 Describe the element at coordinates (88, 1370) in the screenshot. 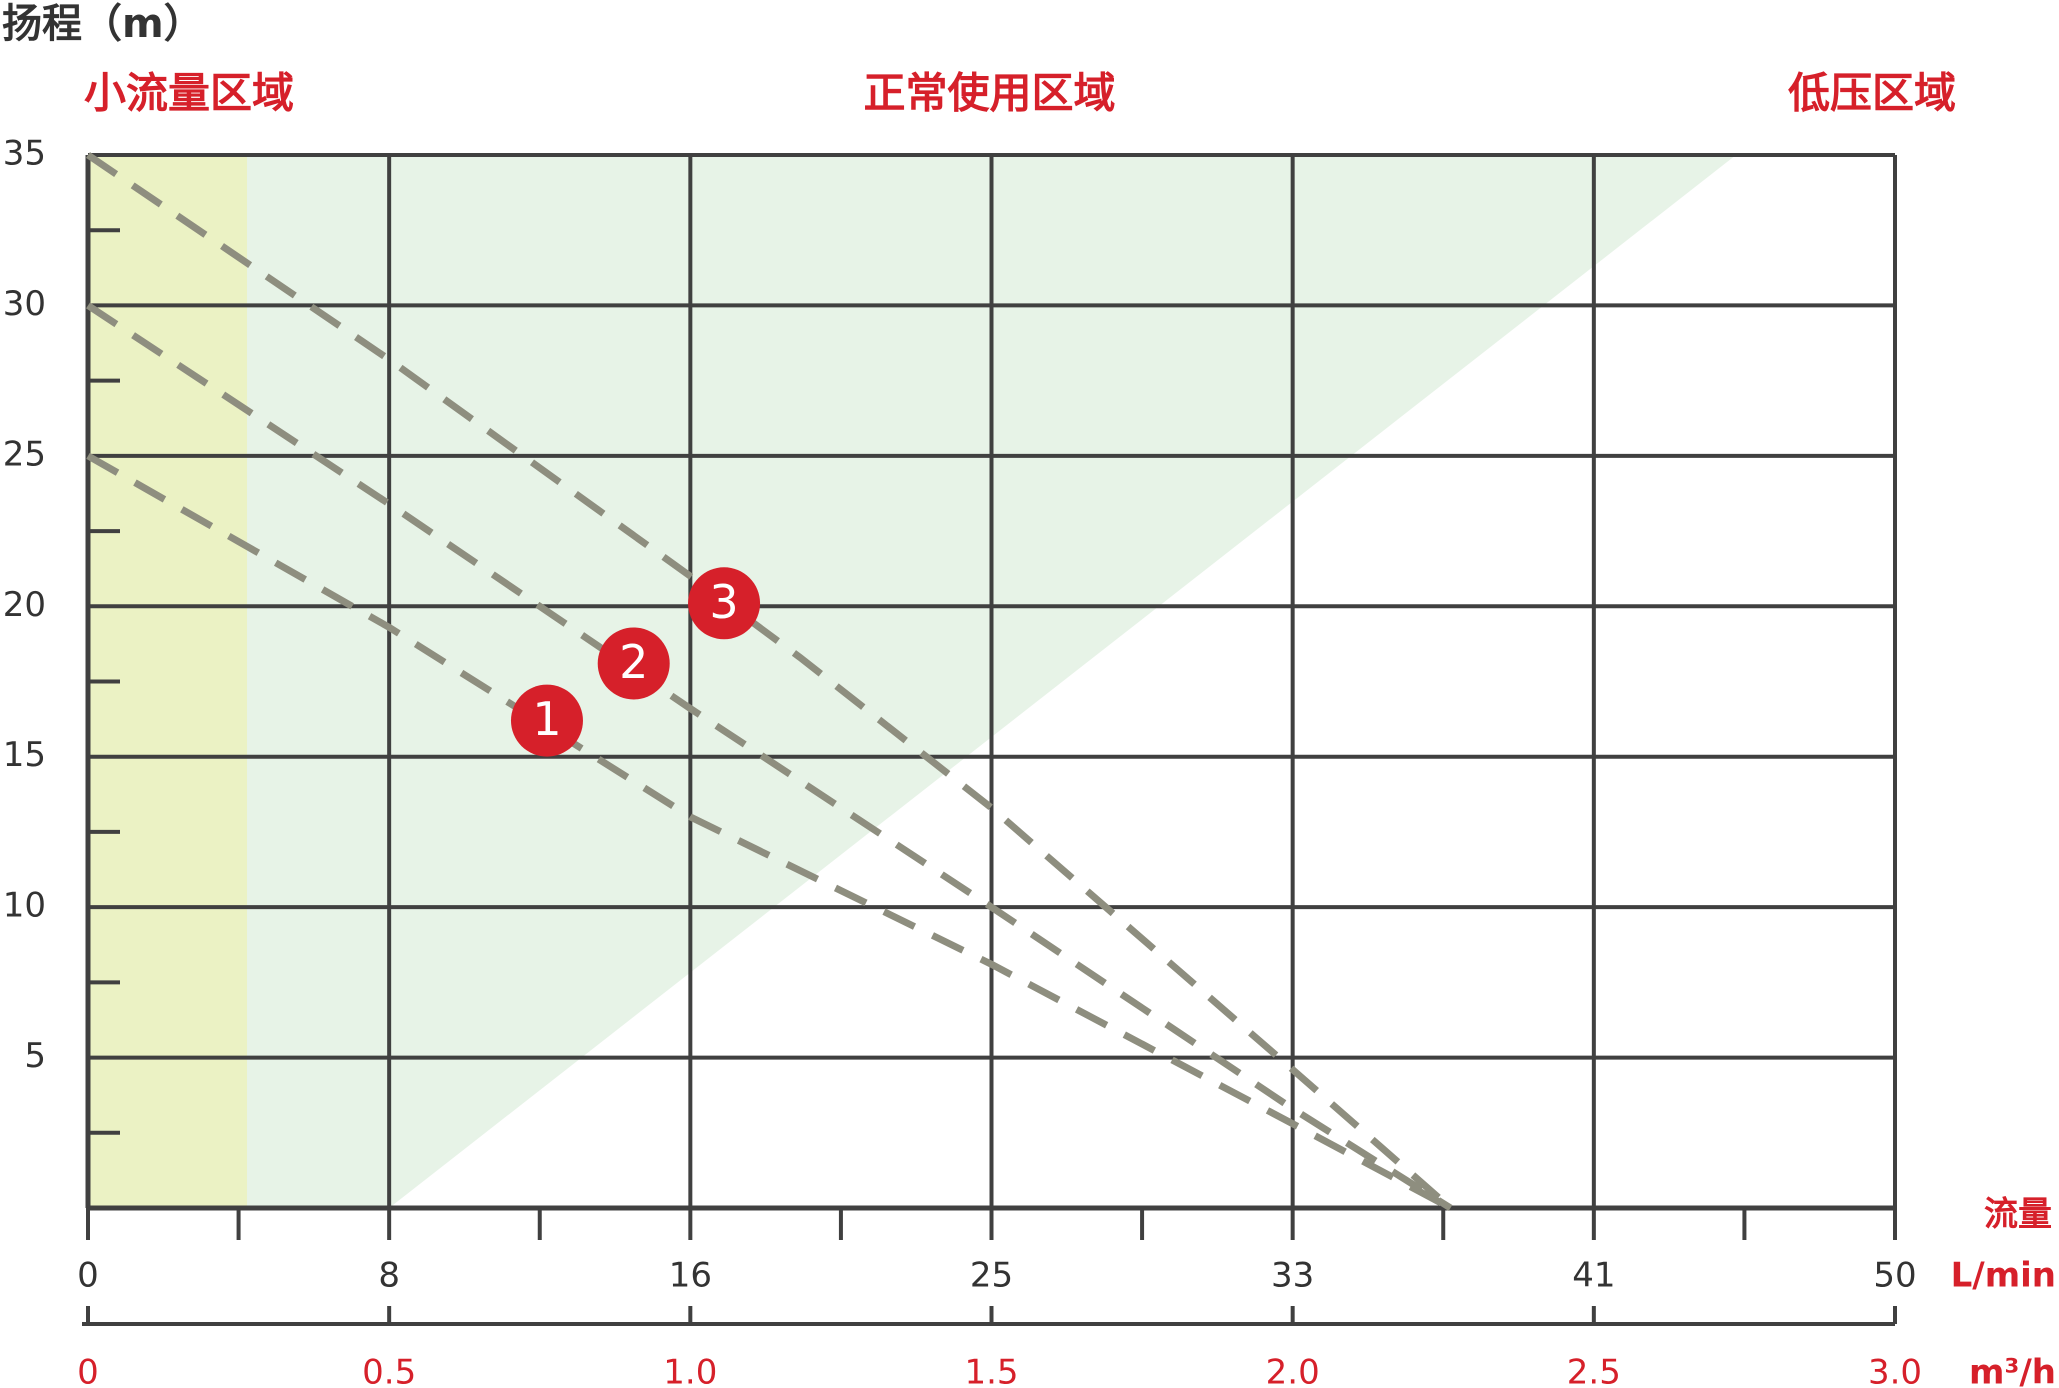

I see `x2-tick-label: 0` at that location.